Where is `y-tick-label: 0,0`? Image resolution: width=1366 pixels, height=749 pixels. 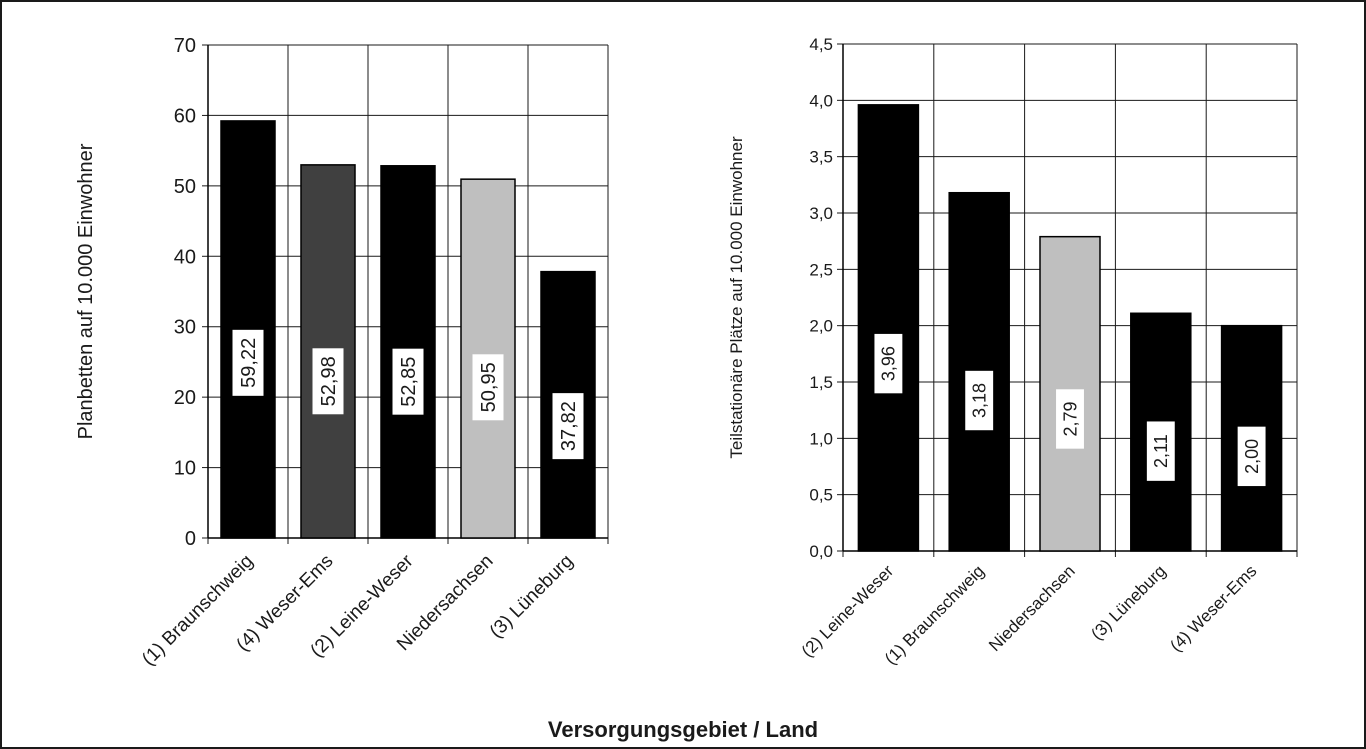 y-tick-label: 0,0 is located at coordinates (821, 551).